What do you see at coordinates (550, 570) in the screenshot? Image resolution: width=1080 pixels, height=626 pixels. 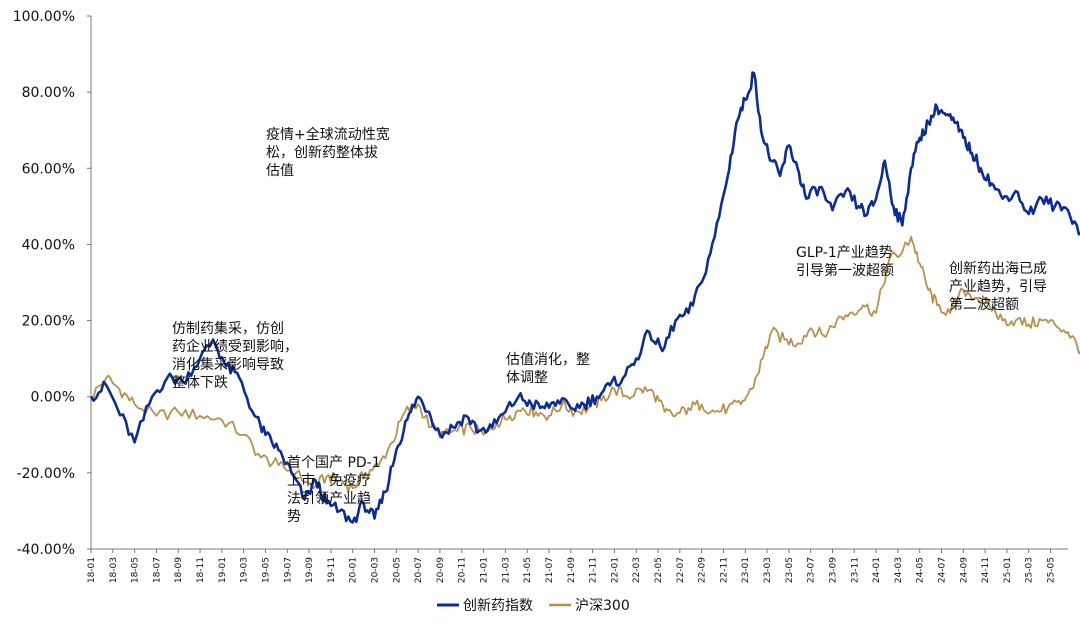 I see `x-tick-label: 21-07` at bounding box center [550, 570].